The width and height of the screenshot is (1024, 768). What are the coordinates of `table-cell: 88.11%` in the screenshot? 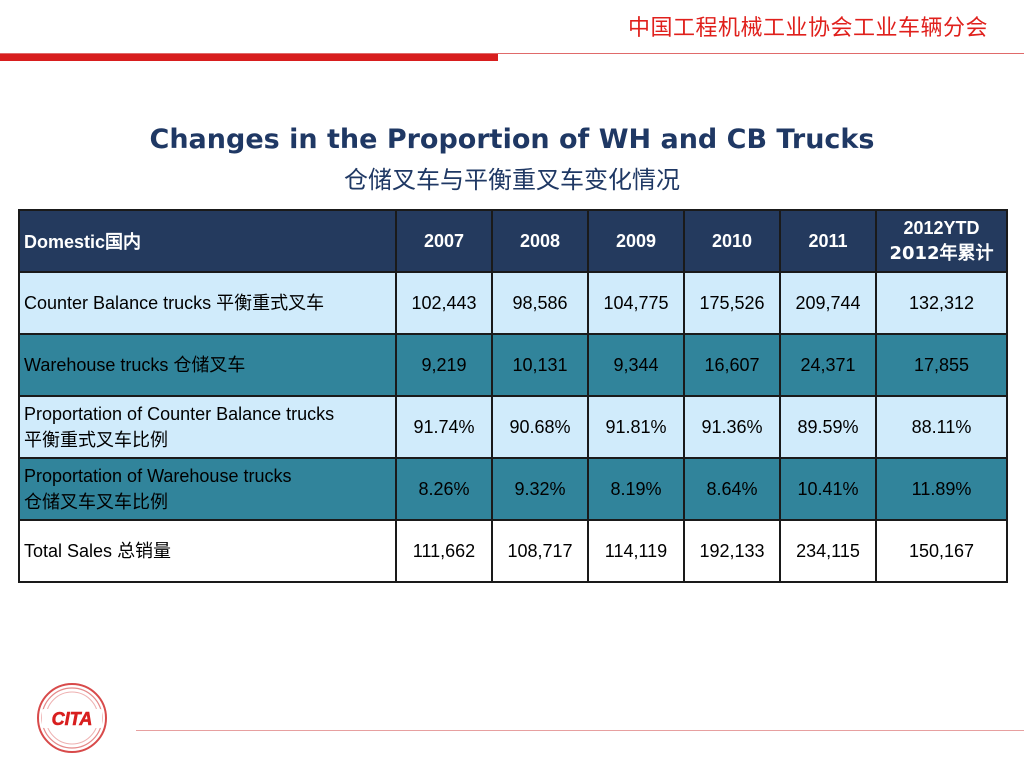 It's located at (941, 427).